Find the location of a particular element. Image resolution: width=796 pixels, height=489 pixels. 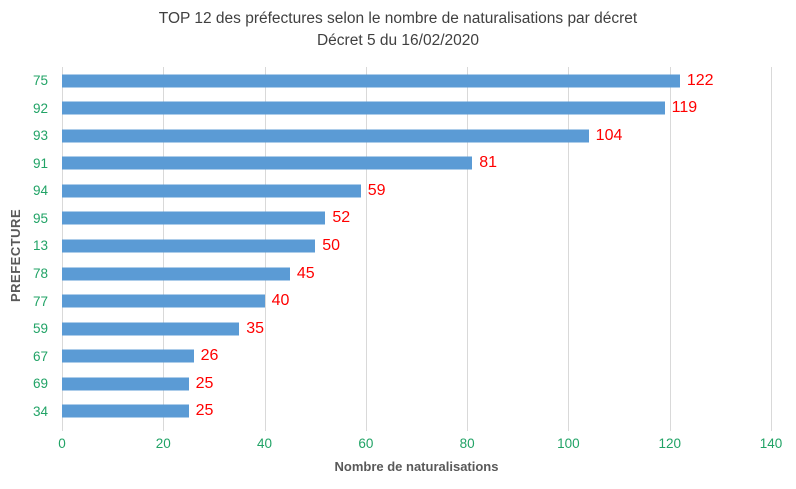

value-label-67: 26 is located at coordinates (209, 356).